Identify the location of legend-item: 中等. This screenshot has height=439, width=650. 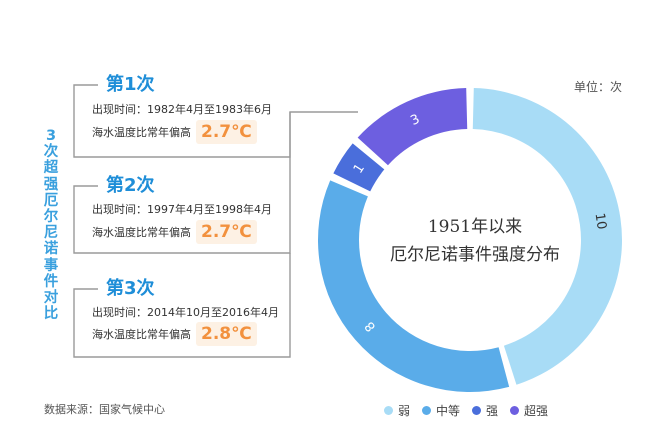
(441, 410).